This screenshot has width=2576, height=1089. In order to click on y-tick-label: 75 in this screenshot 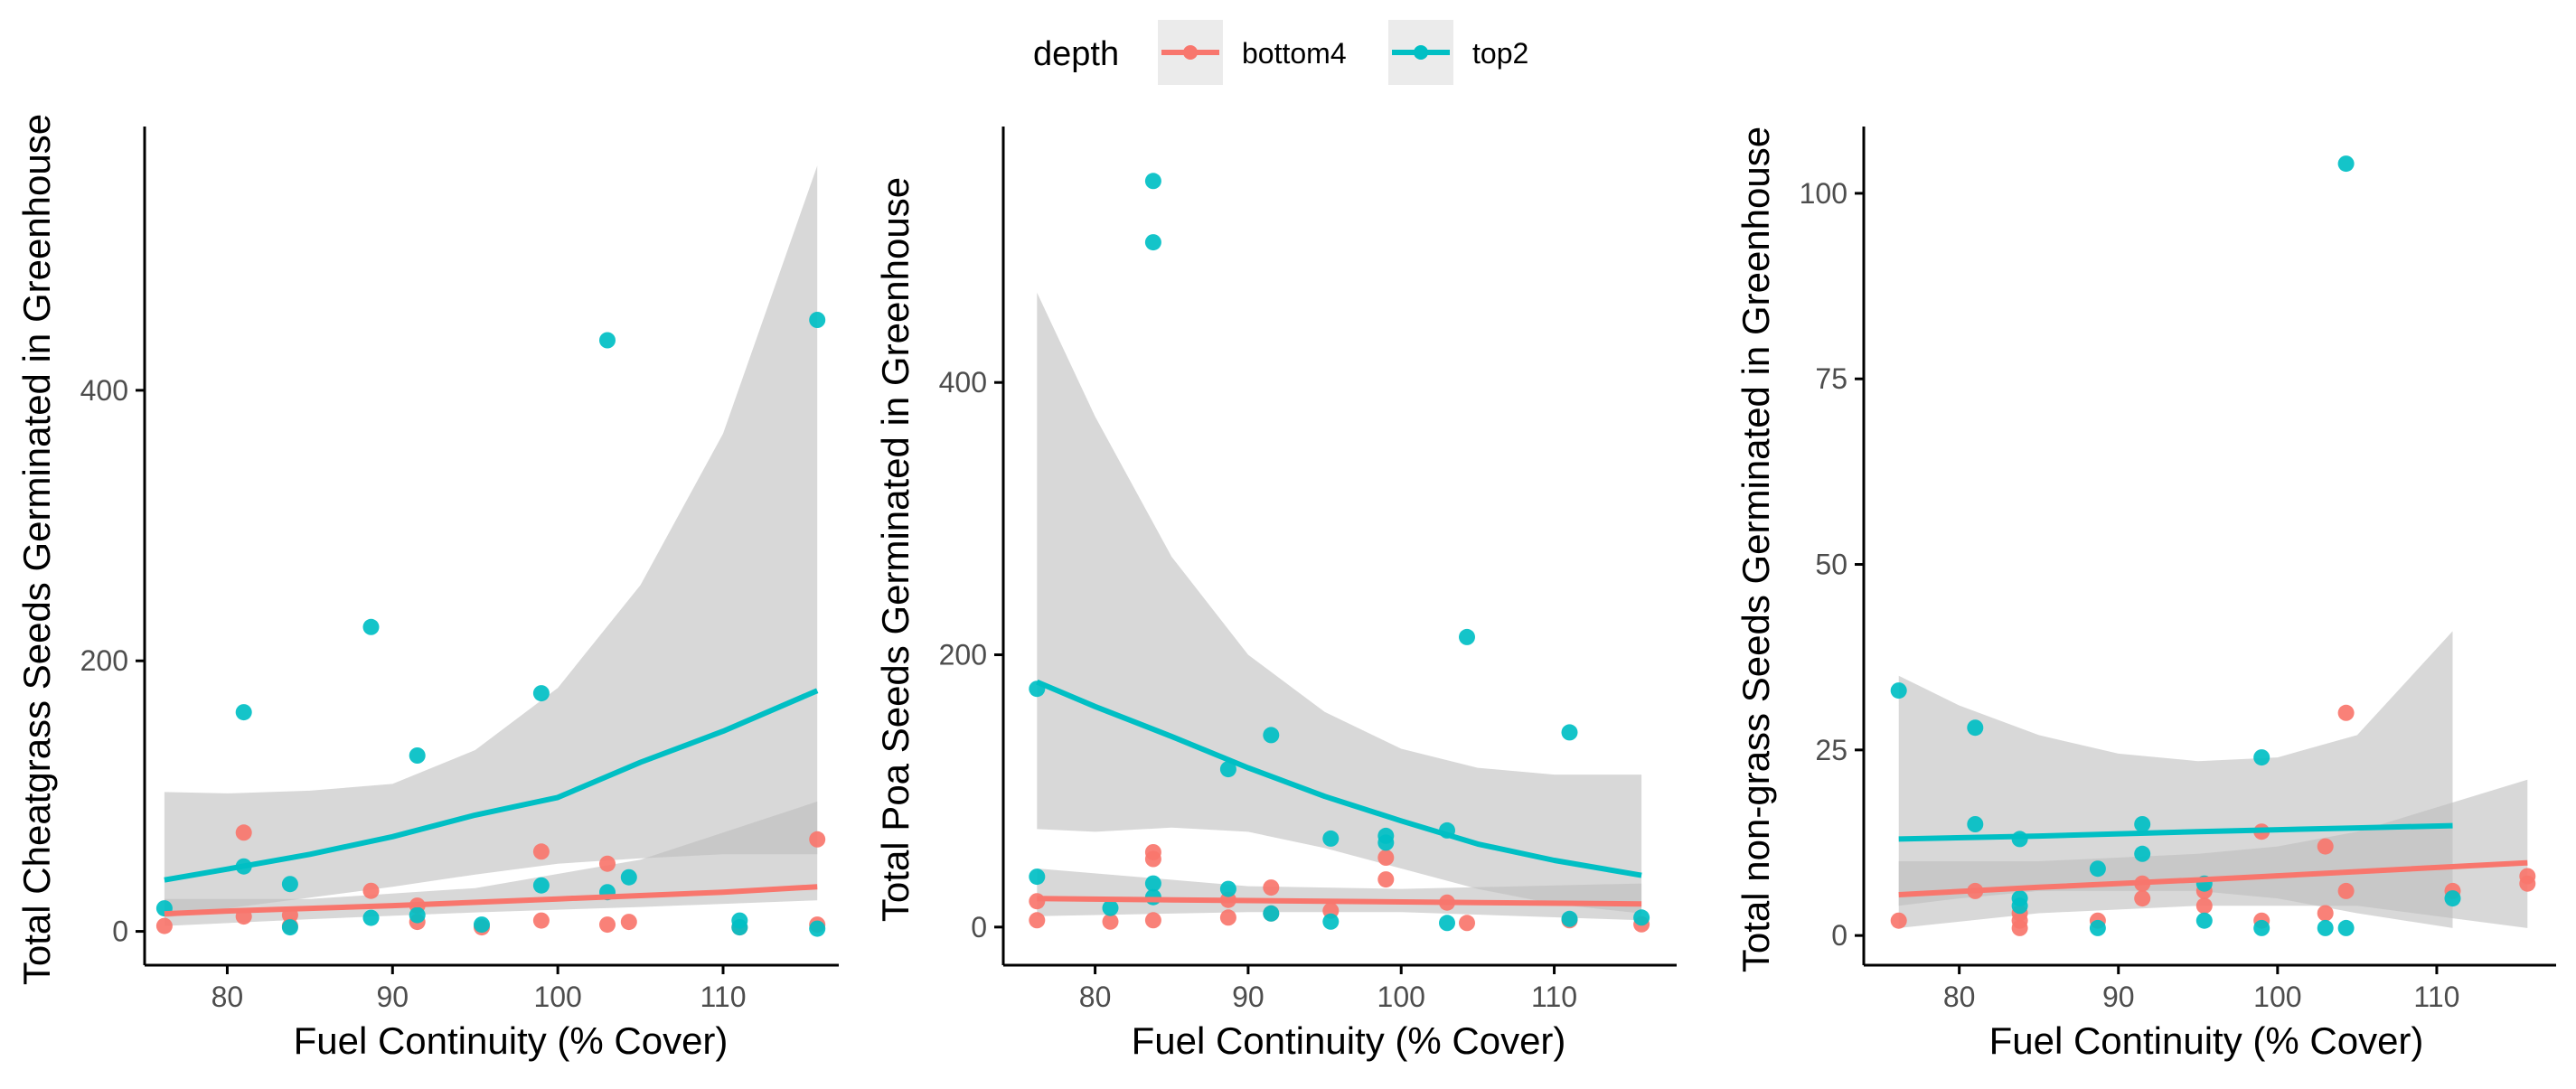, I will do `click(1831, 378)`.